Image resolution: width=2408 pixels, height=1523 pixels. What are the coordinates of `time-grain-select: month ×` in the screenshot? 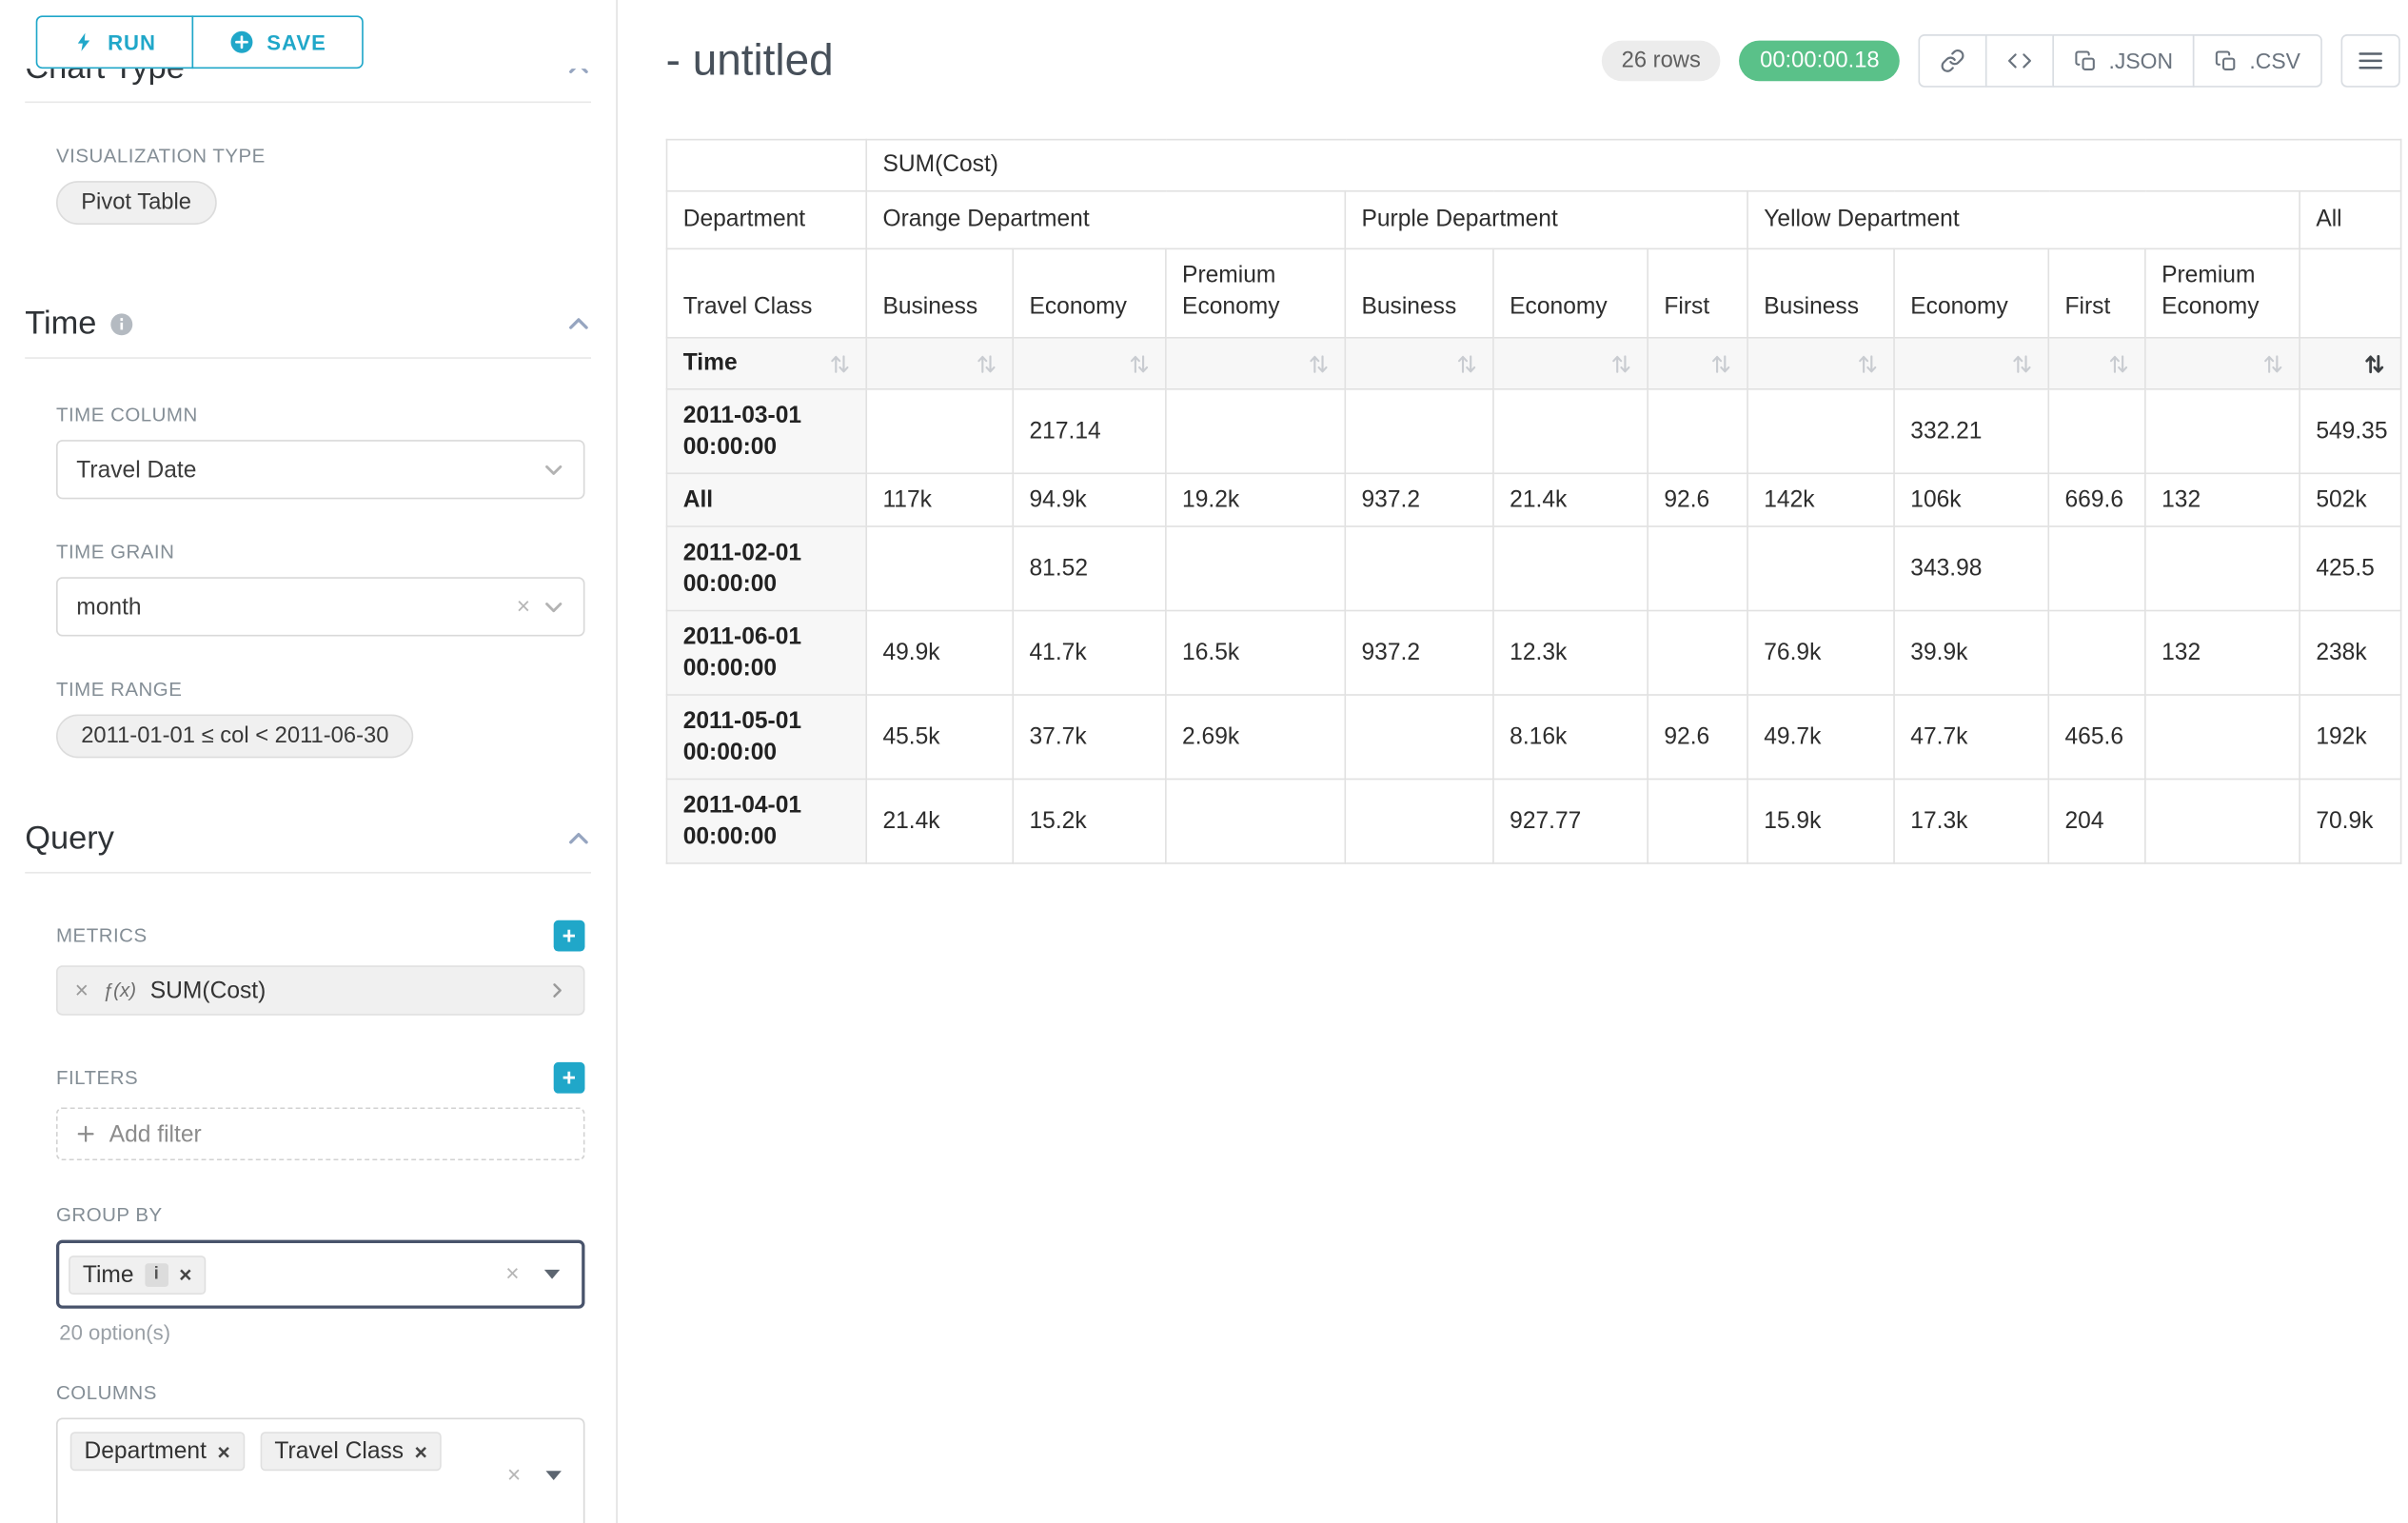 It's located at (320, 607).